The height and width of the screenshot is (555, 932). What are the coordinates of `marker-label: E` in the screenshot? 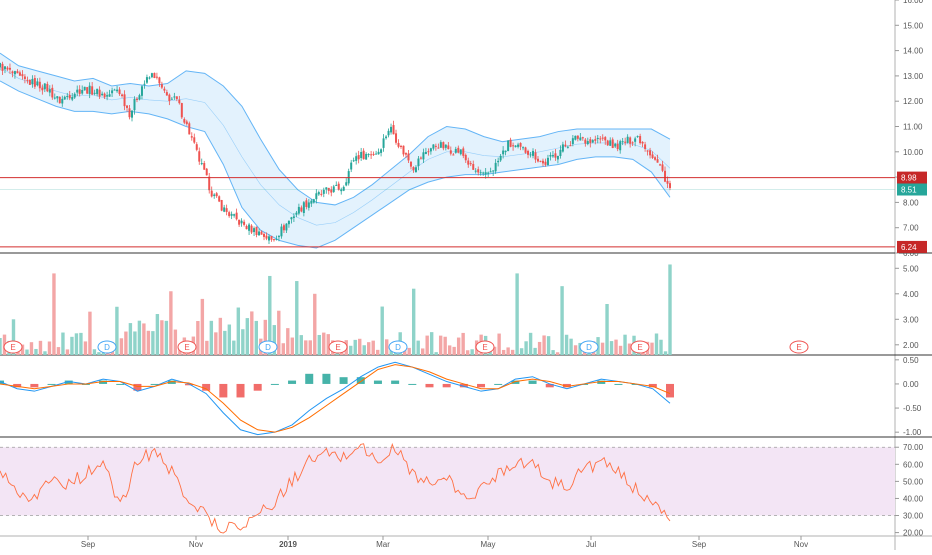 It's located at (337, 347).